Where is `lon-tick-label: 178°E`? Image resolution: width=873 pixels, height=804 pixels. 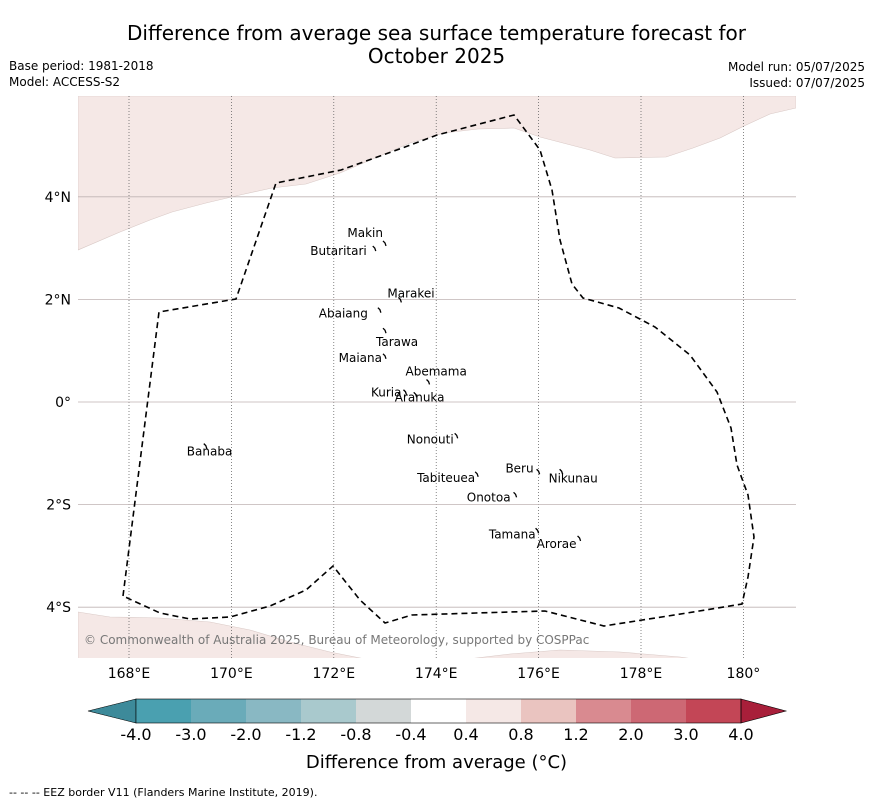
lon-tick-label: 178°E is located at coordinates (641, 674).